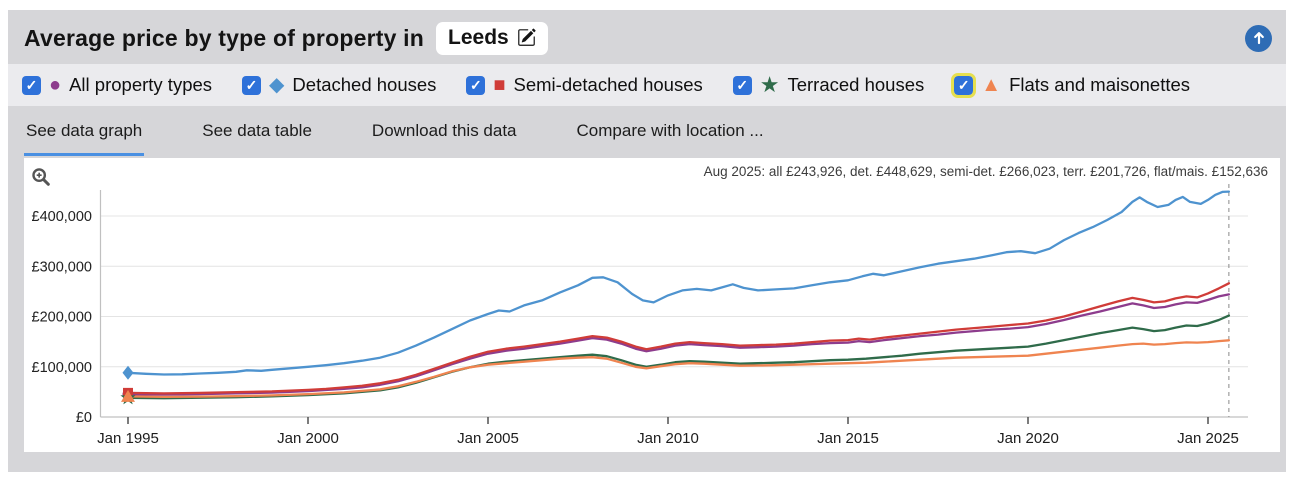  What do you see at coordinates (1028, 438) in the screenshot?
I see `svg-text: Jan 2020` at bounding box center [1028, 438].